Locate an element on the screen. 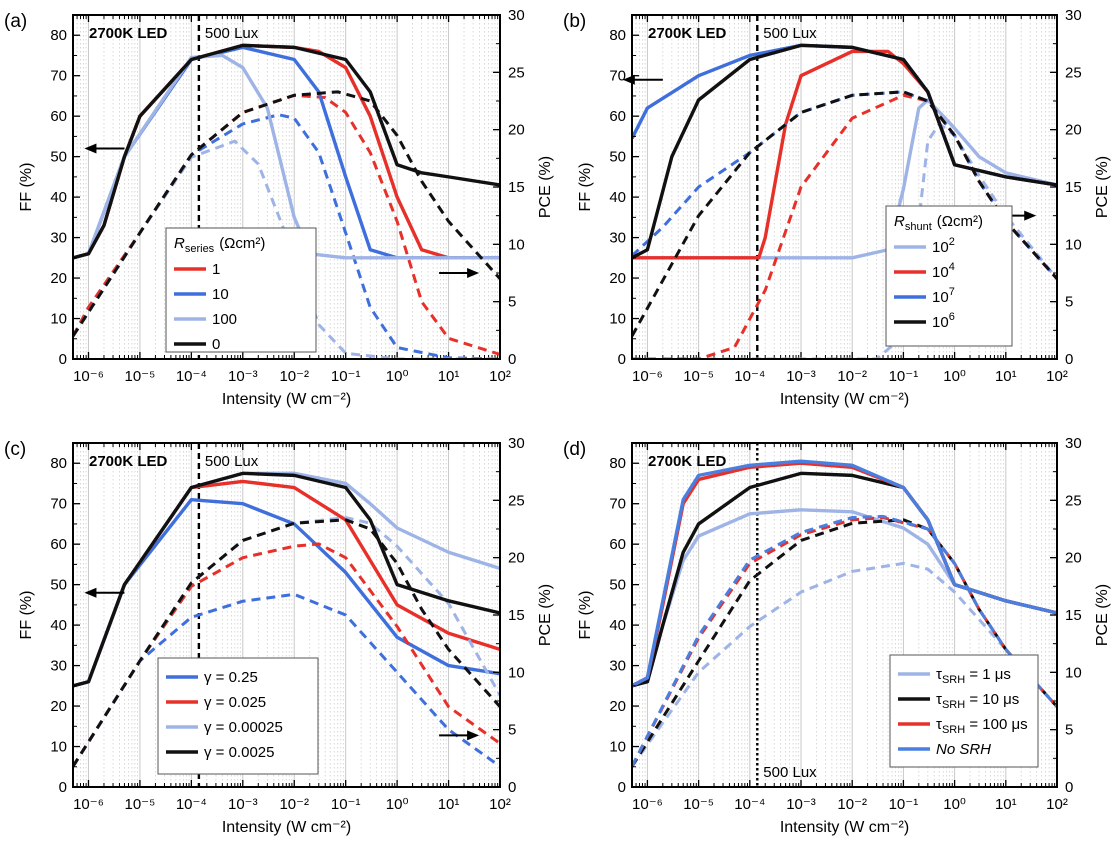 This screenshot has width=1117, height=843. legend-label: γ = 0.25 is located at coordinates (231, 677).